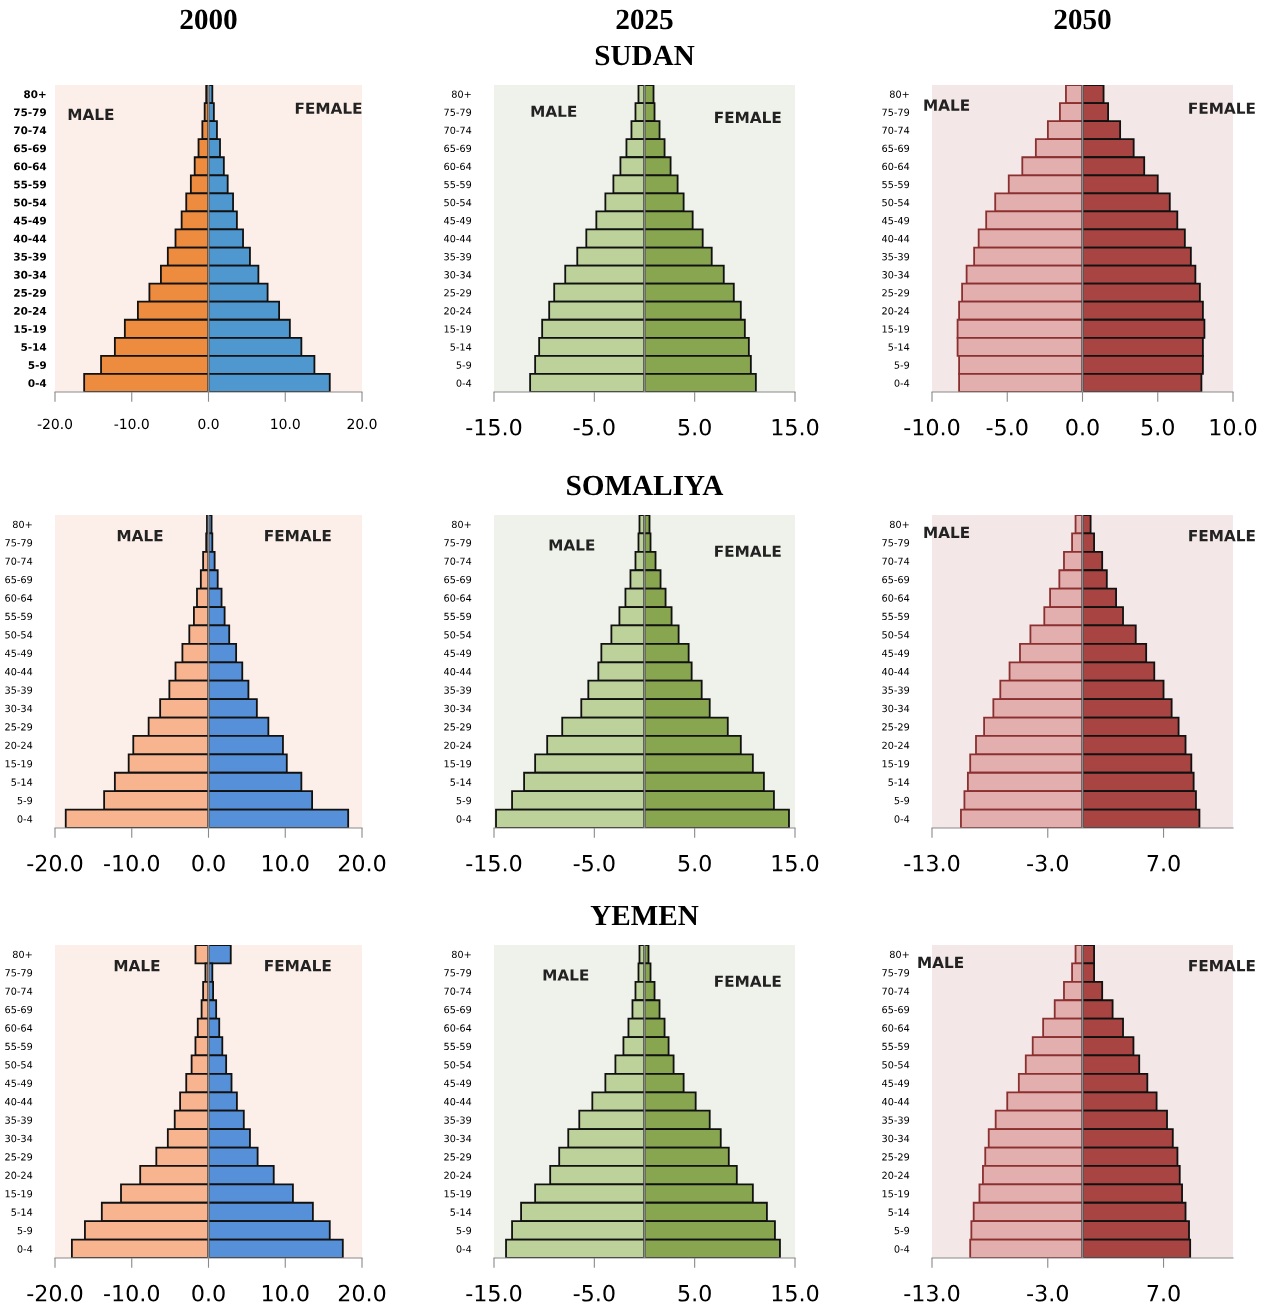 The image size is (1267, 1314). What do you see at coordinates (1047, 1293) in the screenshot?
I see `x-tick-label: -3.0` at bounding box center [1047, 1293].